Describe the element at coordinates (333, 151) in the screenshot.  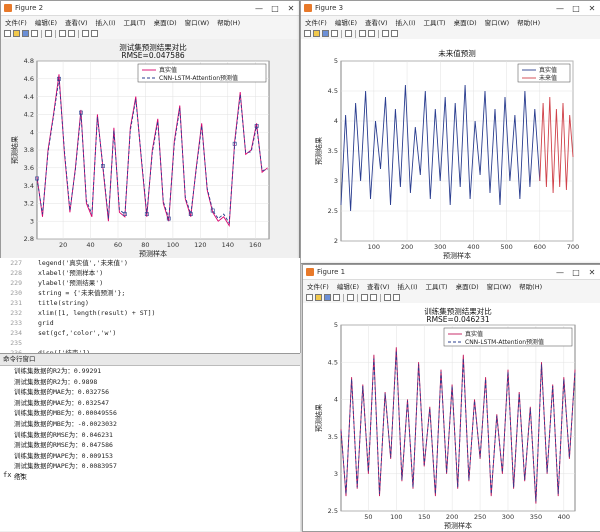
I see `y-tick-label: 3.5` at that location.